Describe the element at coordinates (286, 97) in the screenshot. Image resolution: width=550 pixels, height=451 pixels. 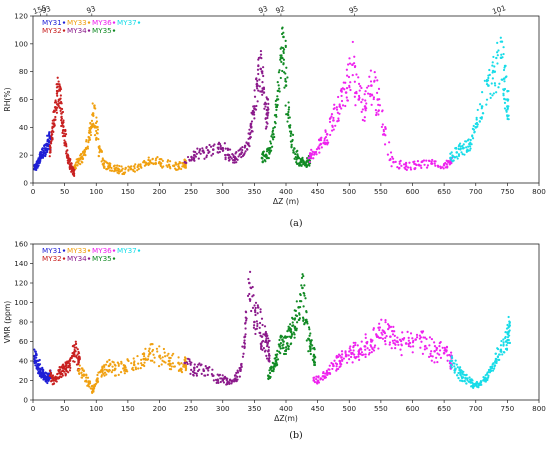
I see `series-MY35` at that location.